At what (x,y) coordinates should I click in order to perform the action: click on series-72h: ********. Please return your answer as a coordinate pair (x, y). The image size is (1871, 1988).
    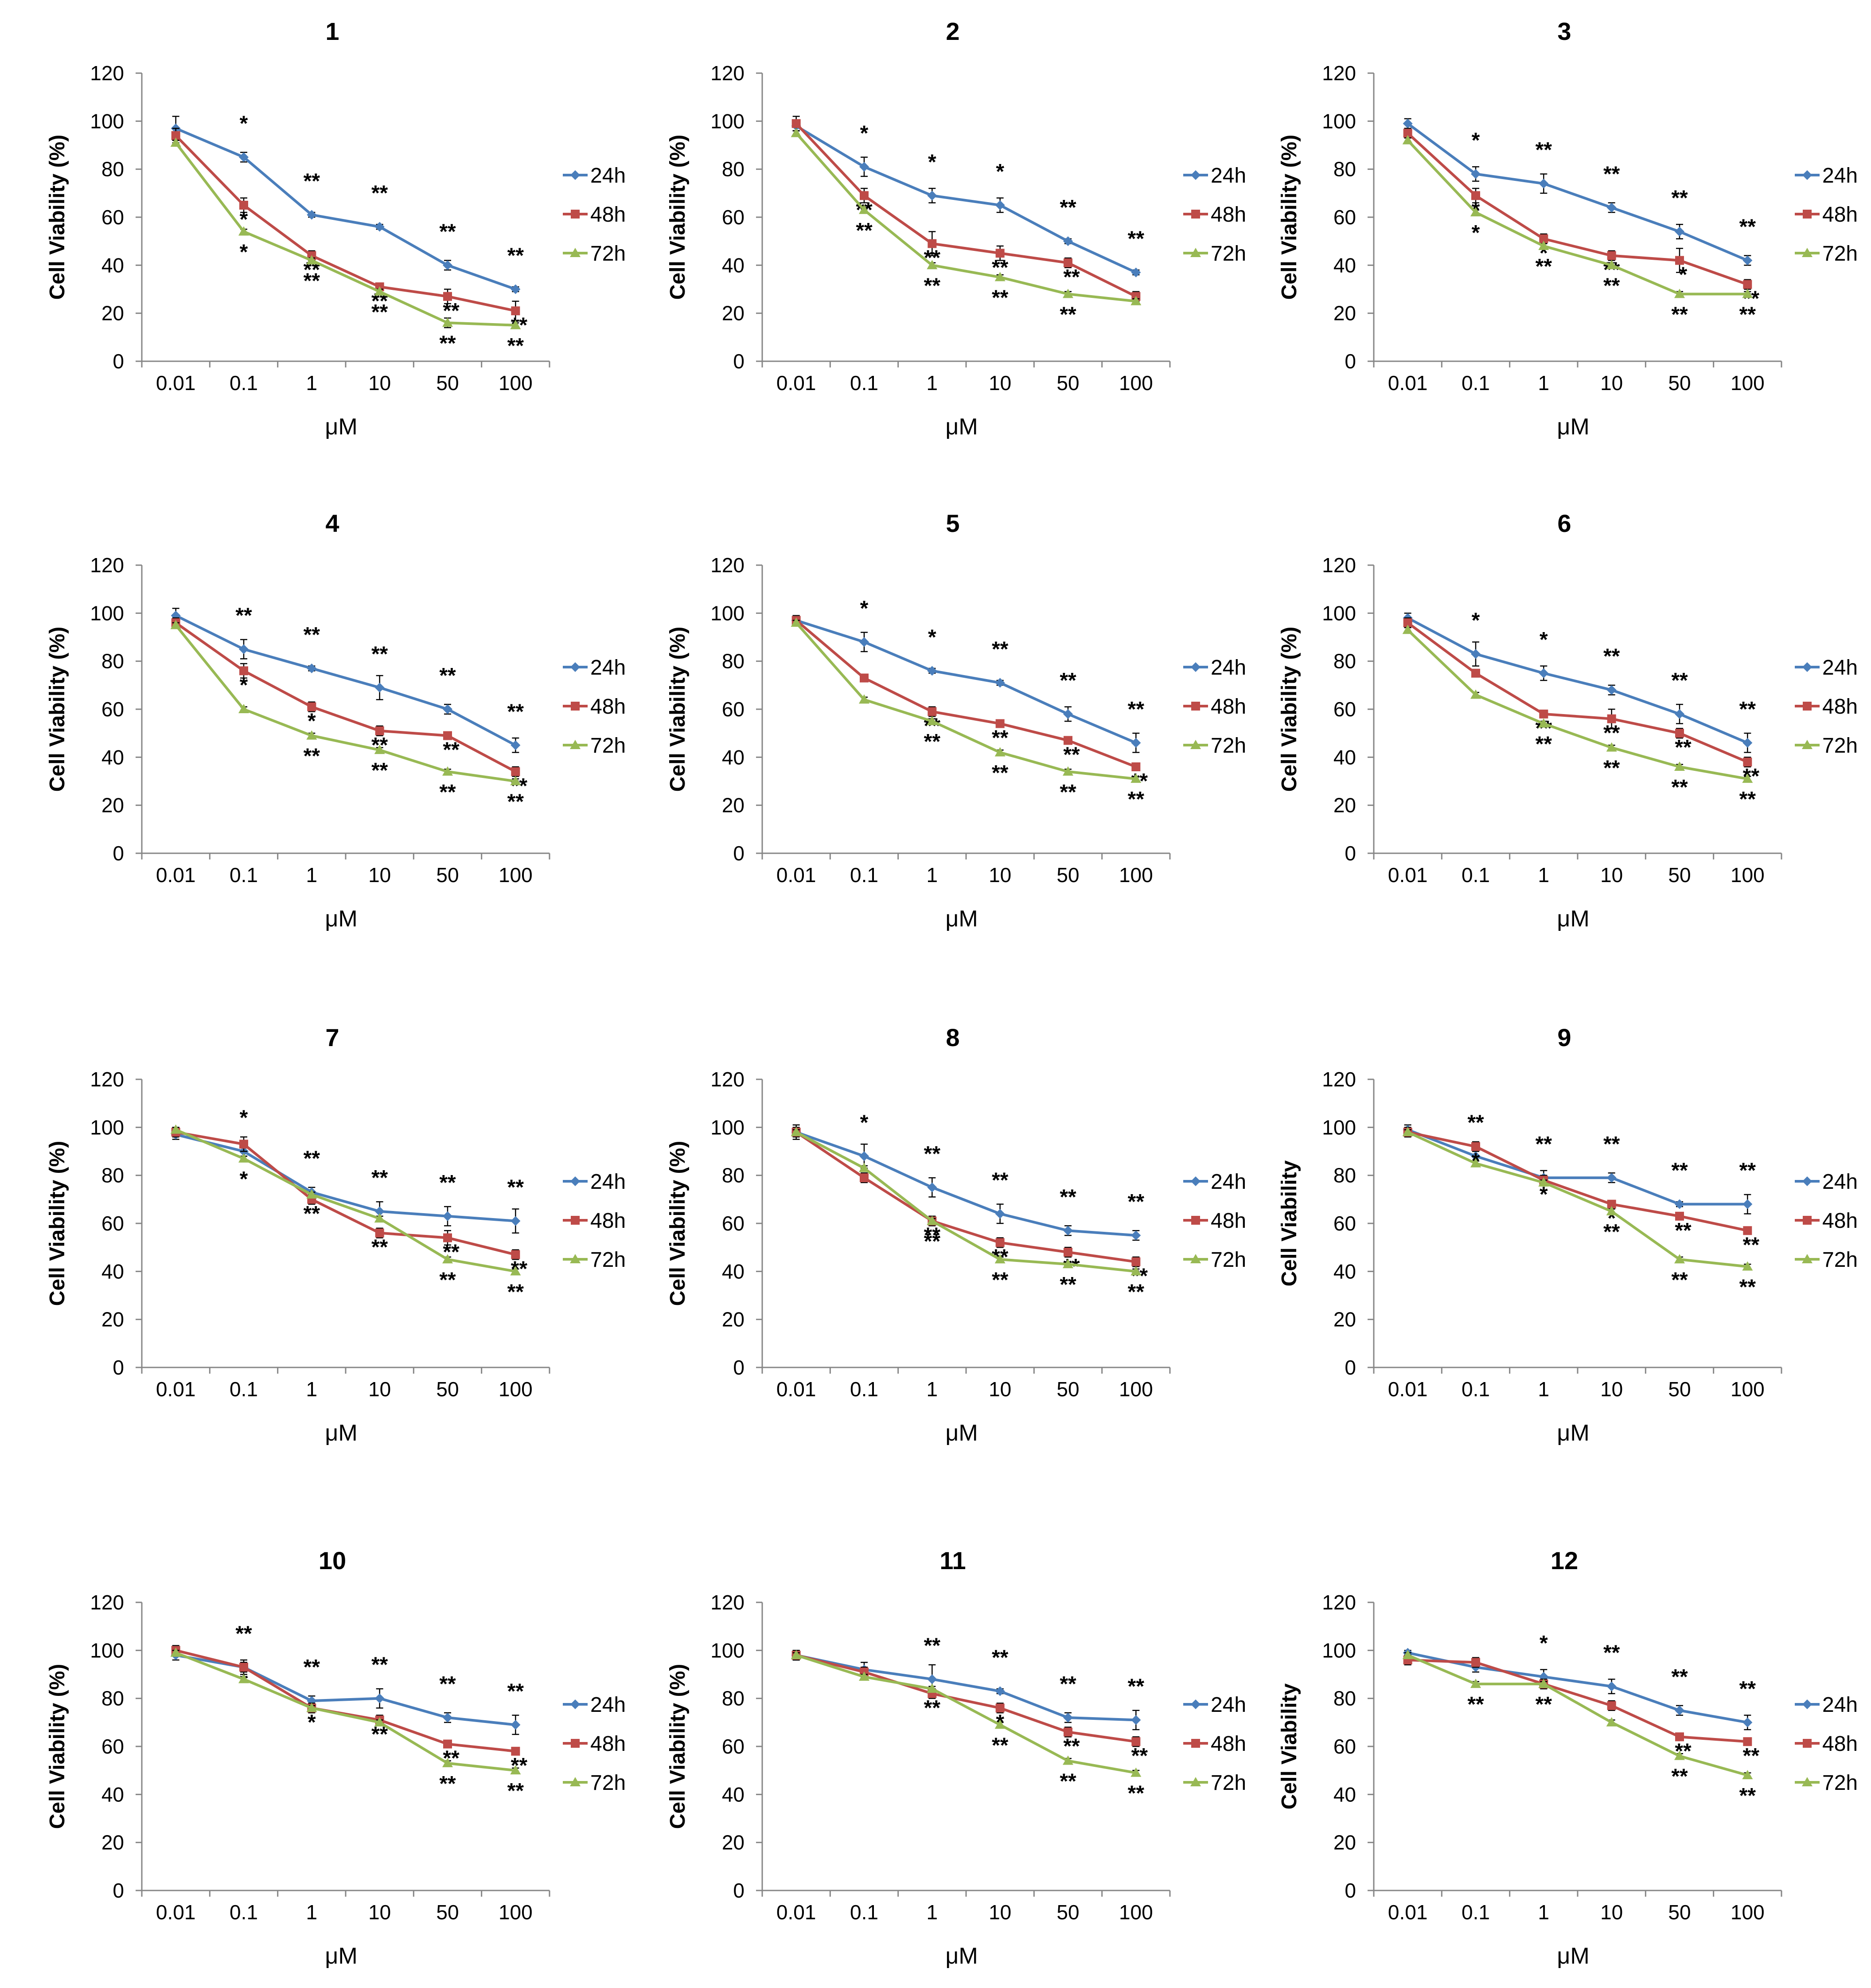
    Looking at the image, I should click on (967, 227).